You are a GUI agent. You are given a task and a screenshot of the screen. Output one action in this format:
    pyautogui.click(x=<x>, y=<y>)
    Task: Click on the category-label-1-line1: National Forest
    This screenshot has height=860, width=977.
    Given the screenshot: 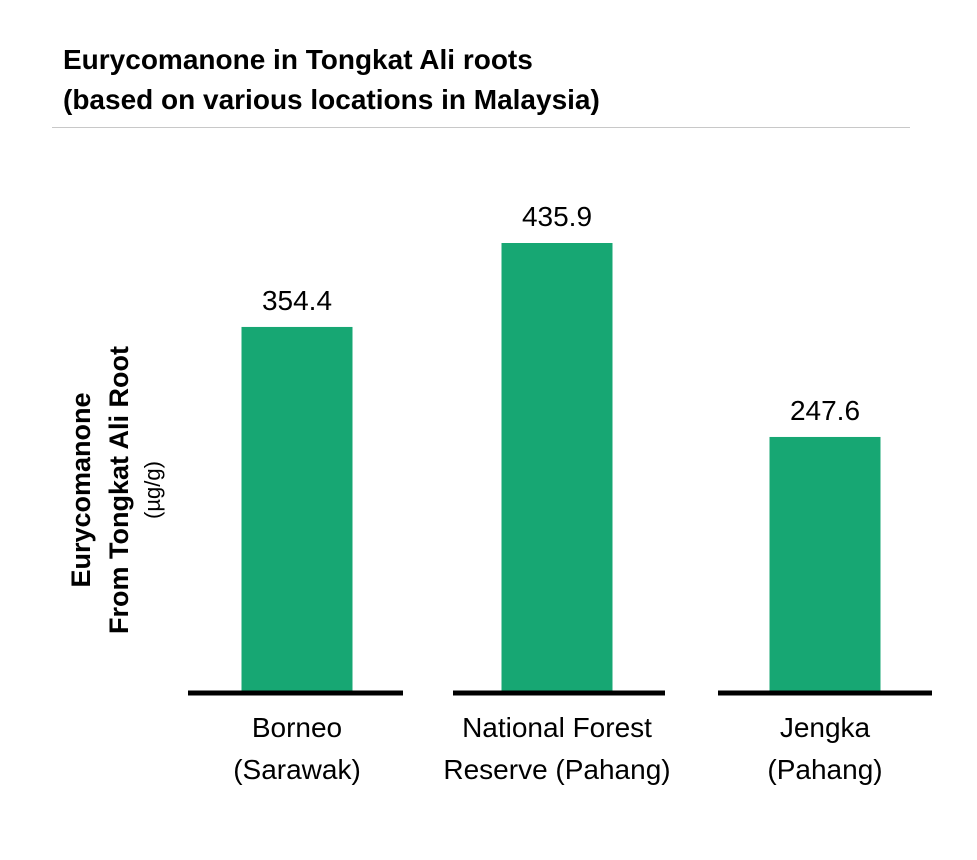 What is the action you would take?
    pyautogui.click(x=557, y=727)
    